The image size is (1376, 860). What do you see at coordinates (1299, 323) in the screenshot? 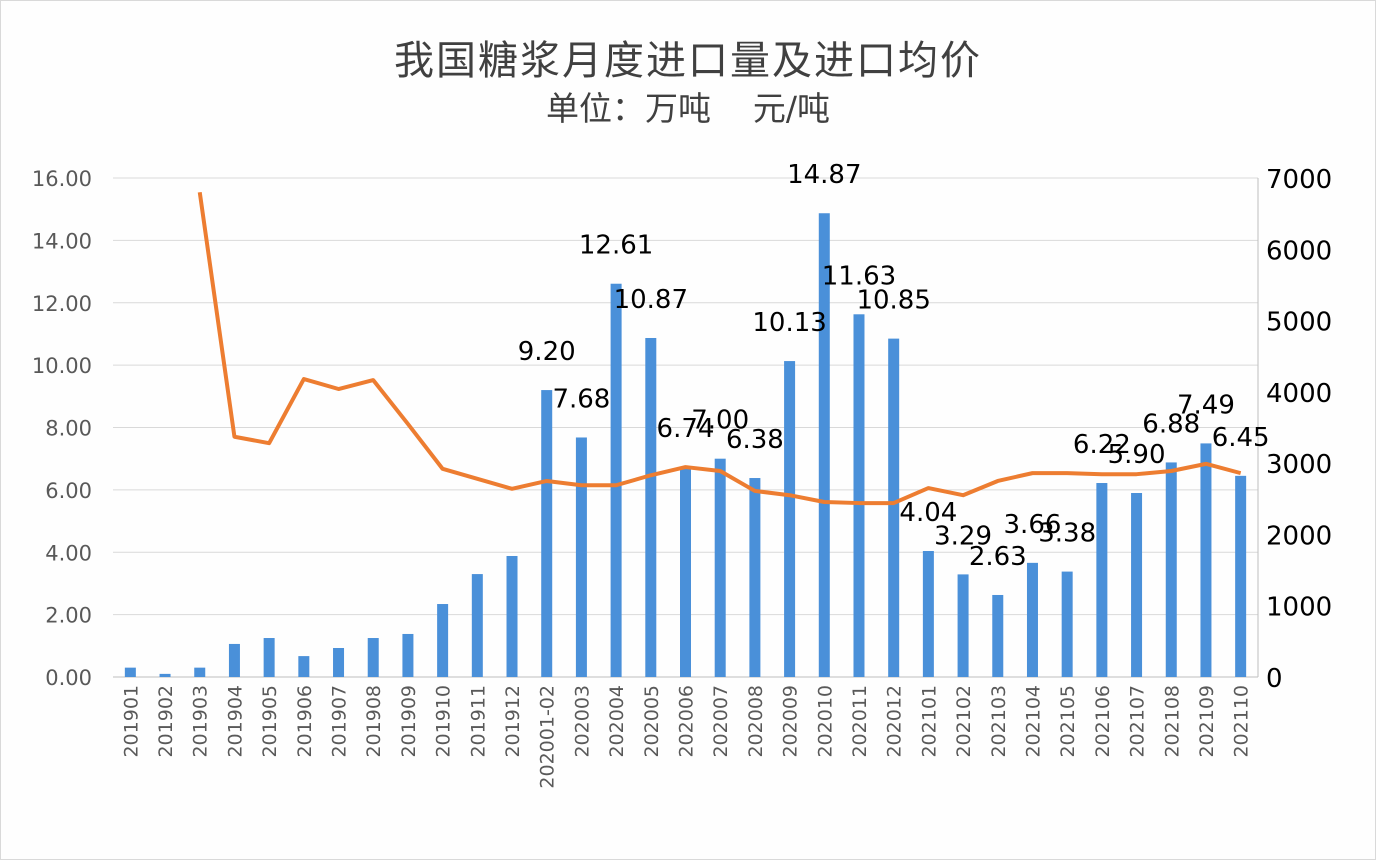
I see `right-axis-tick: 5000` at bounding box center [1299, 323].